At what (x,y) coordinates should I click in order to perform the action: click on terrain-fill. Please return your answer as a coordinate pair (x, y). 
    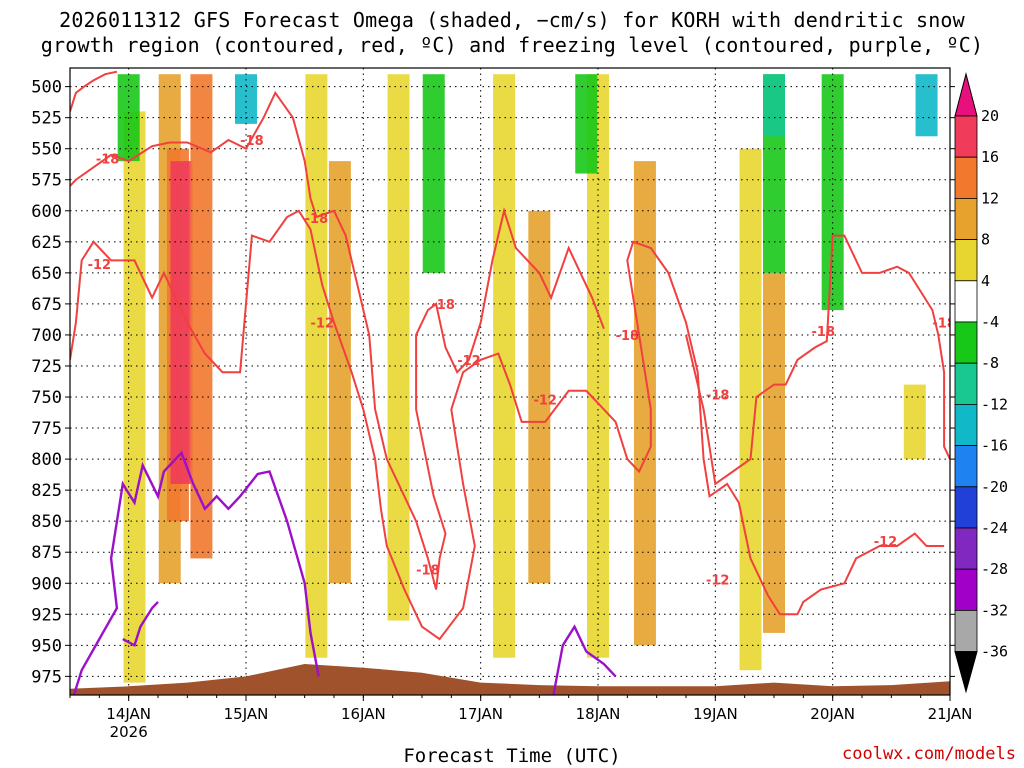
    Looking at the image, I should click on (510, 679).